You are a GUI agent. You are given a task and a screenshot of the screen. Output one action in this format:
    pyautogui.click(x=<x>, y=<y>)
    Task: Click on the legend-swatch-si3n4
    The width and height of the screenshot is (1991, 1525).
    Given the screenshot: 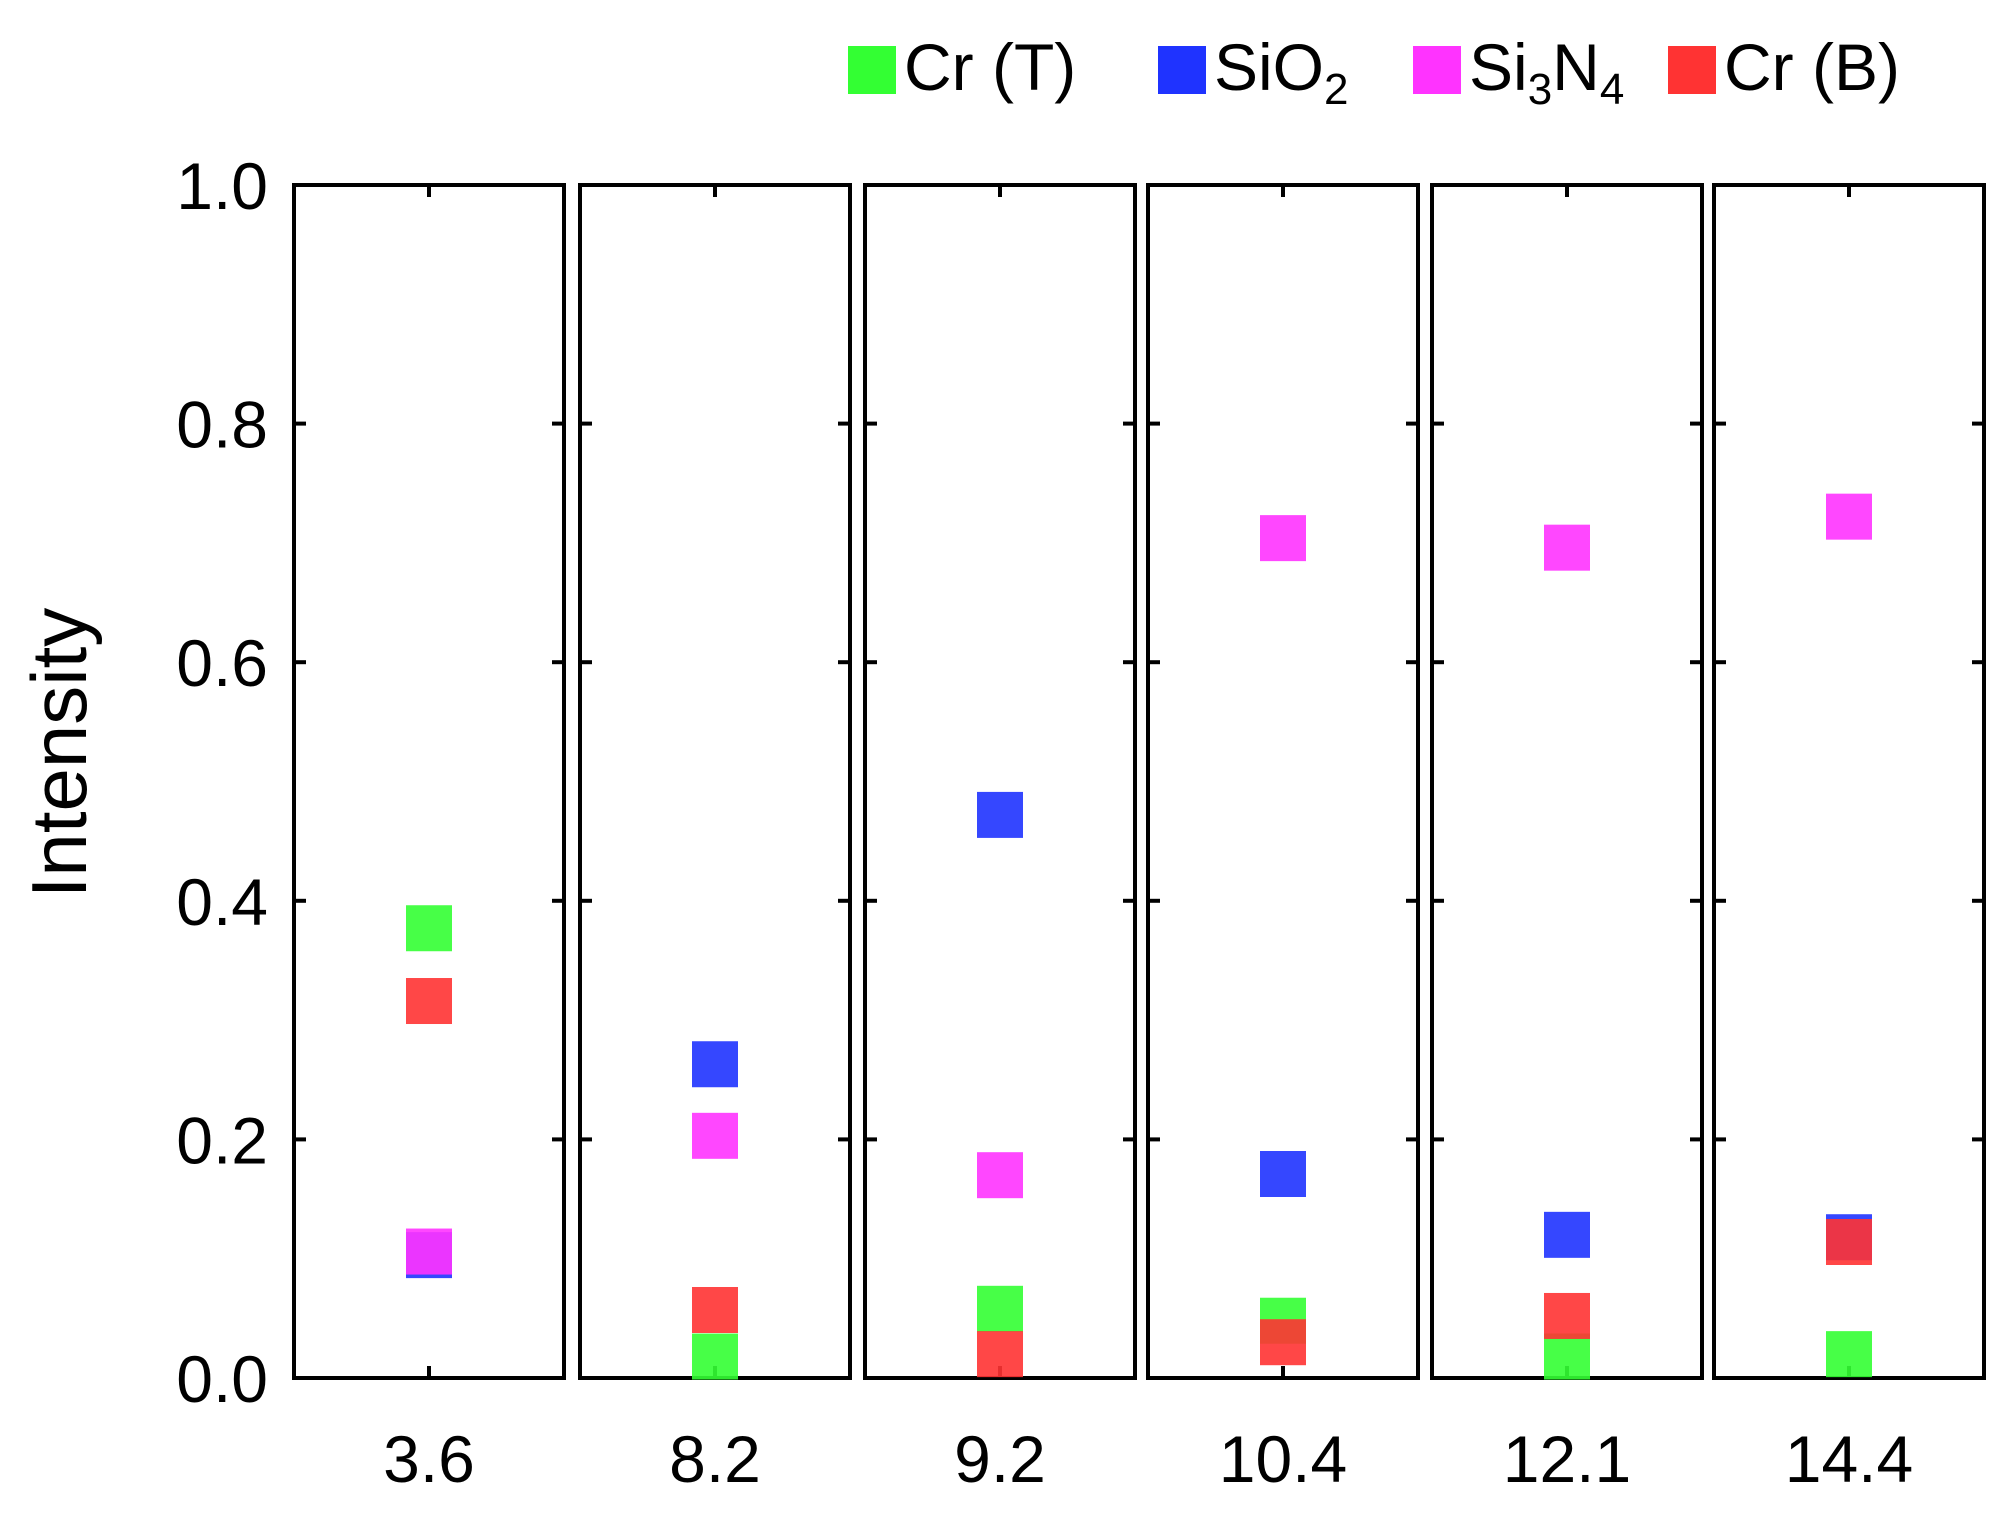 What is the action you would take?
    pyautogui.click(x=1437, y=70)
    